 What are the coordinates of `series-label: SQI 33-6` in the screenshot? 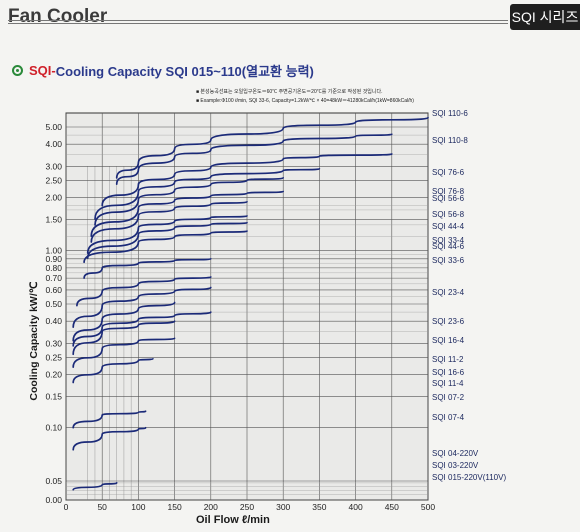 It's located at (448, 260).